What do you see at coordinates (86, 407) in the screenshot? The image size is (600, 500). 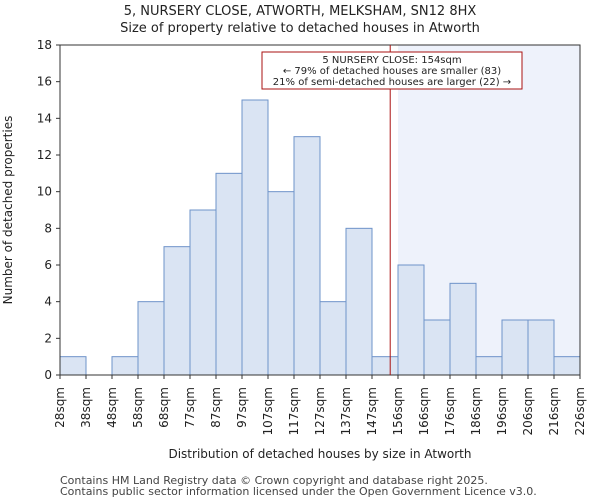 I see `x-tick-label: 38sqm` at bounding box center [86, 407].